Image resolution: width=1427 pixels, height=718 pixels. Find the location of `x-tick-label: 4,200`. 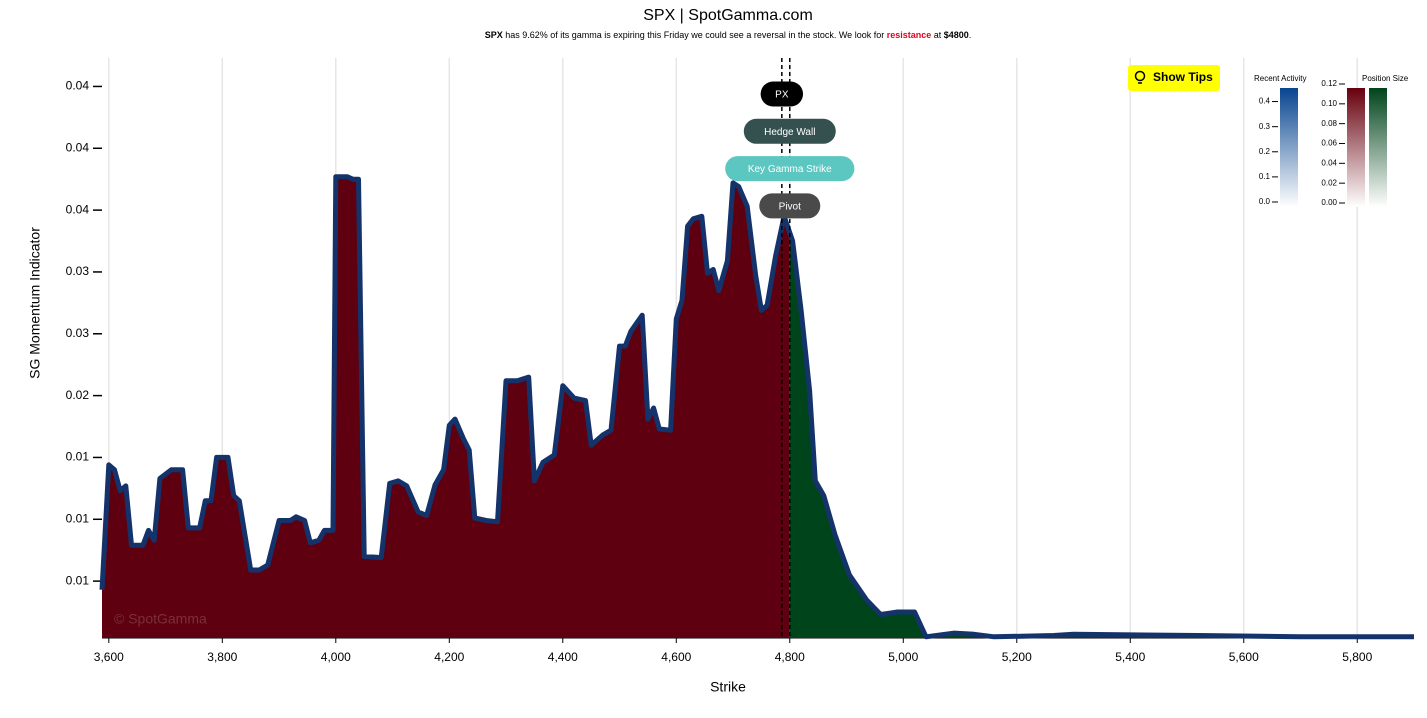

x-tick-label: 4,200 is located at coordinates (449, 657).